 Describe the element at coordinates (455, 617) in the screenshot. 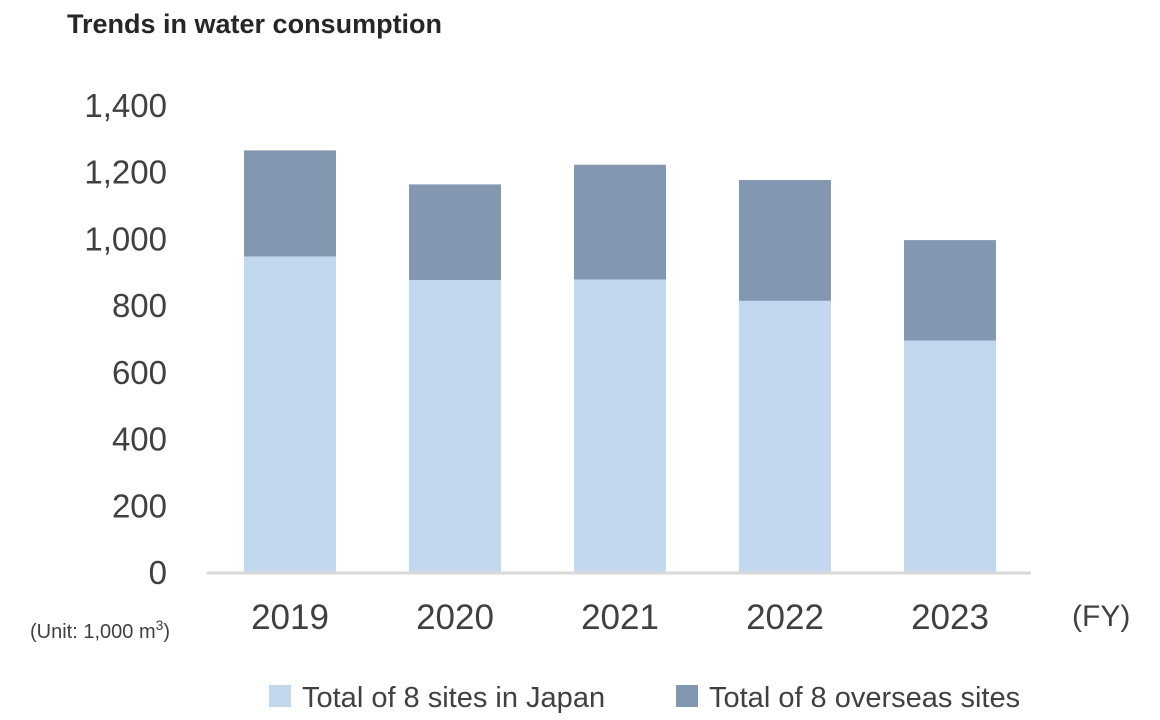

I see `x-tick-label: 2020` at that location.